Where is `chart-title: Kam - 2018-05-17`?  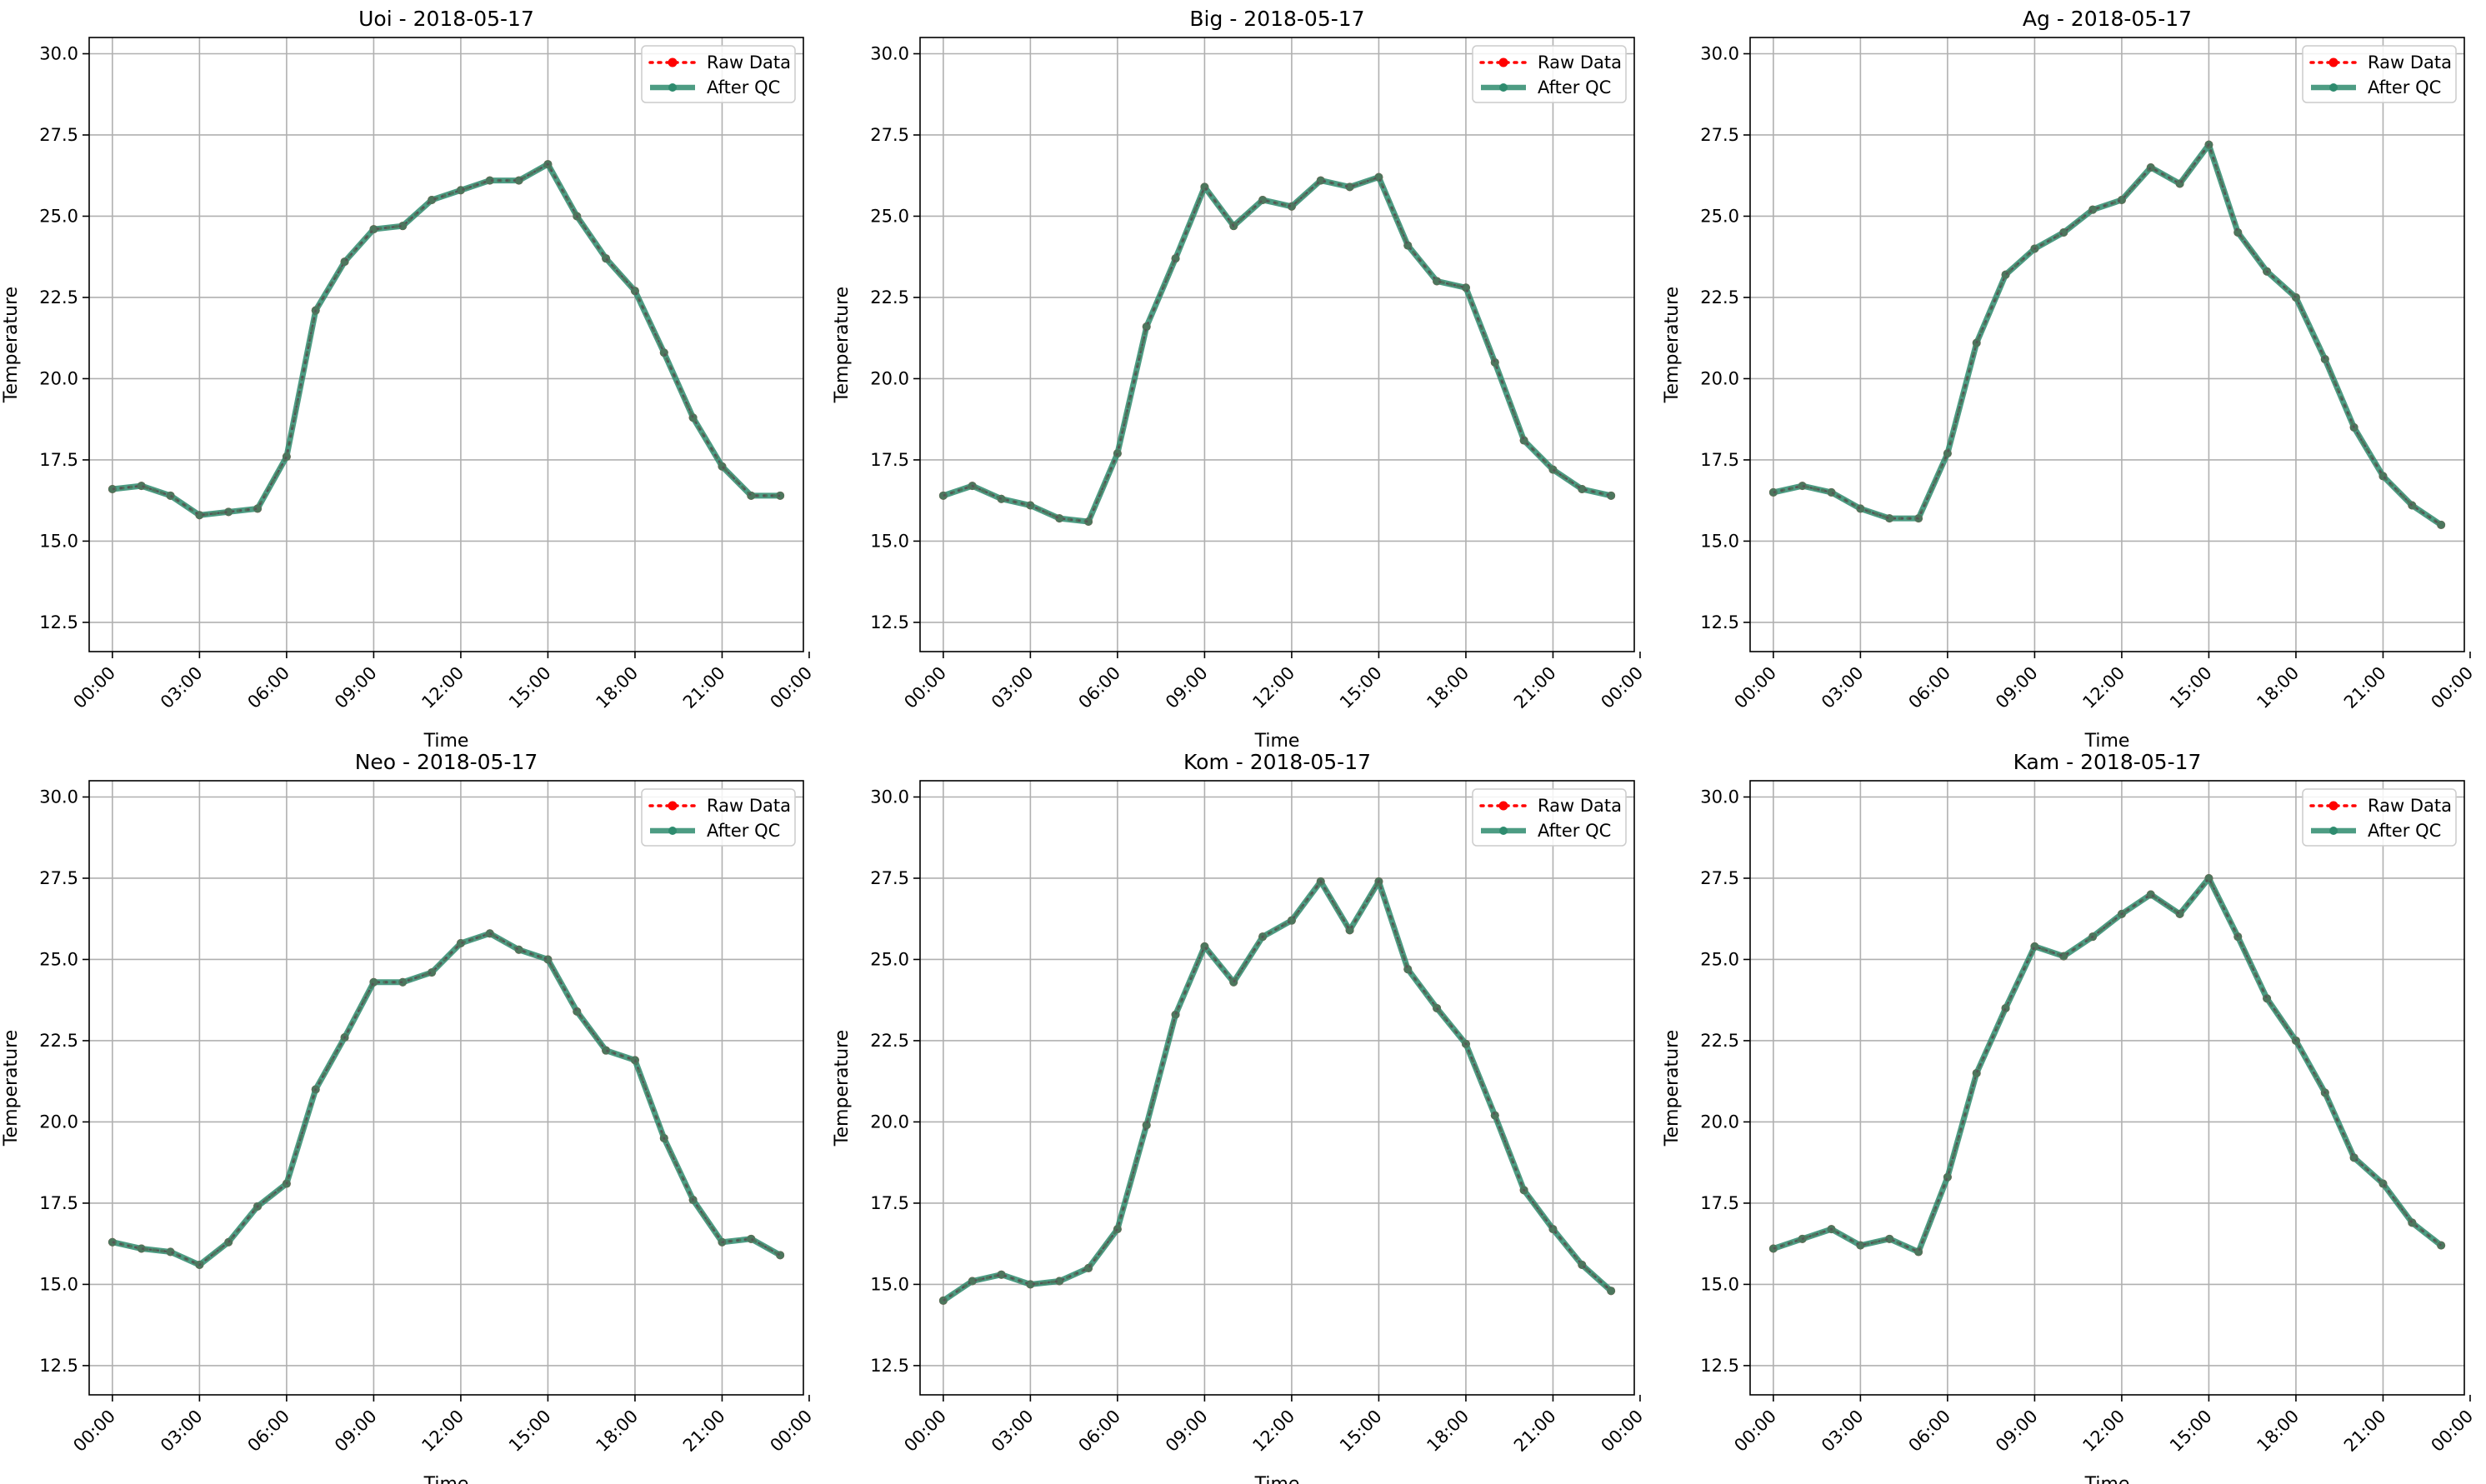
chart-title: Kam - 2018-05-17 is located at coordinates (2107, 762).